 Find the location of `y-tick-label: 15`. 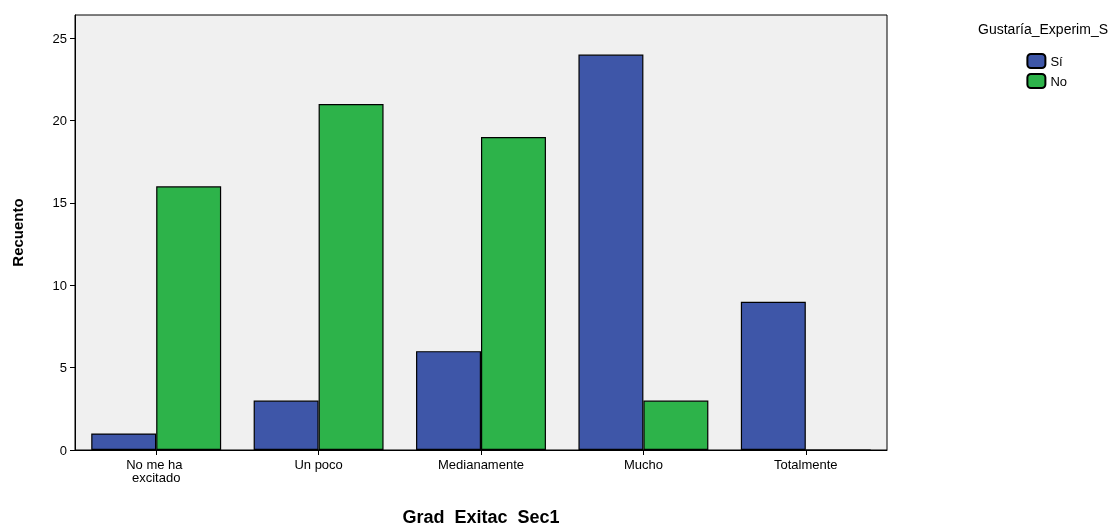

y-tick-label: 15 is located at coordinates (59, 203).